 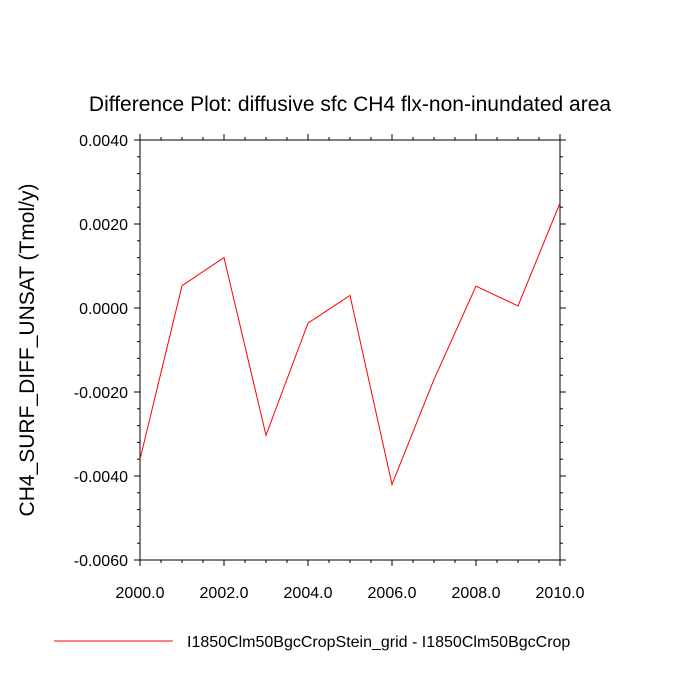 I want to click on x-tick-label: 2008.0, so click(x=476, y=593).